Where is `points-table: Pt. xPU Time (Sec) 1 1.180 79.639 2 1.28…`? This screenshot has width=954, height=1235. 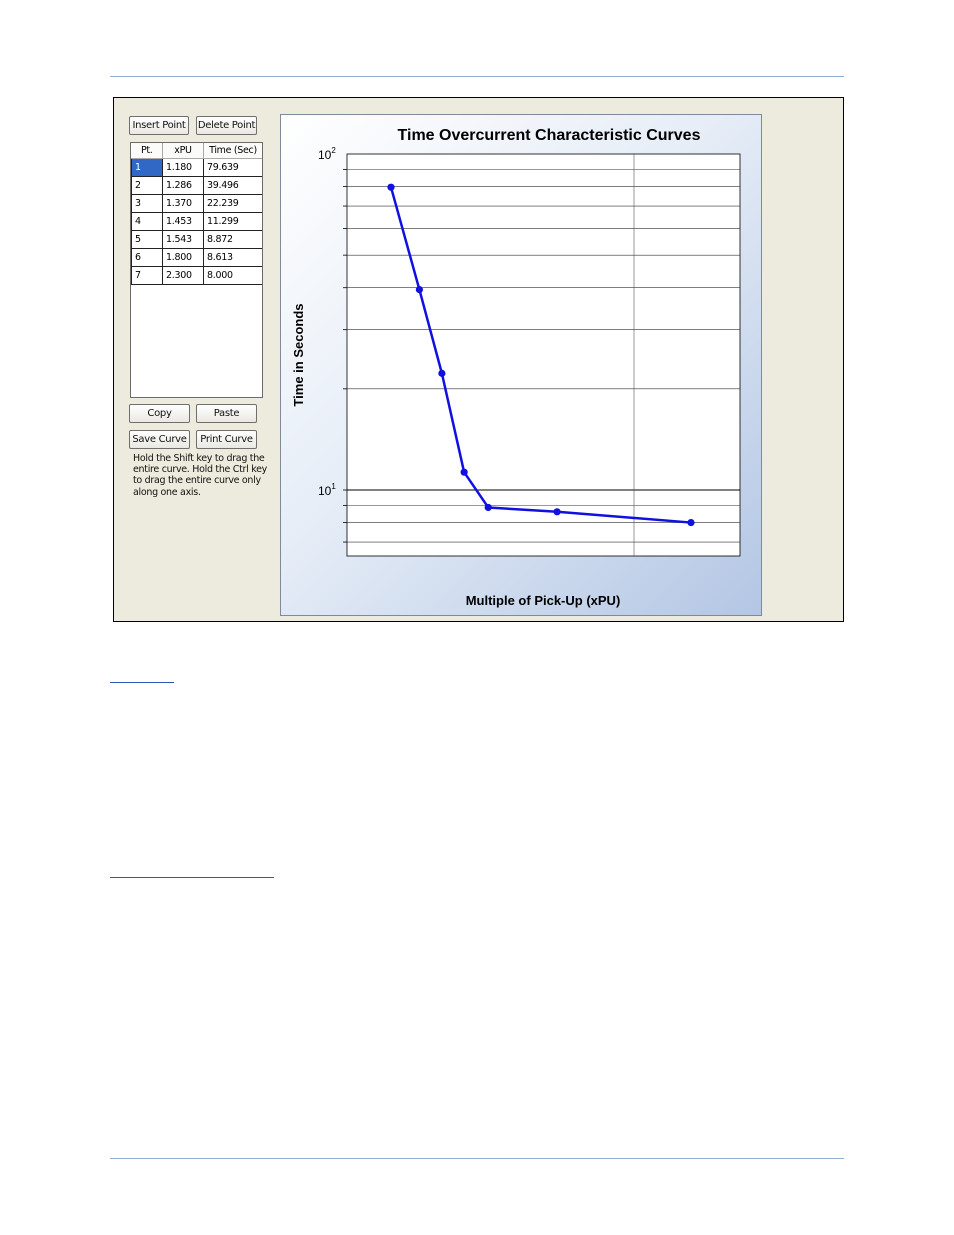 points-table: Pt. xPU Time (Sec) 1 1.180 79.639 2 1.28… is located at coordinates (196, 214).